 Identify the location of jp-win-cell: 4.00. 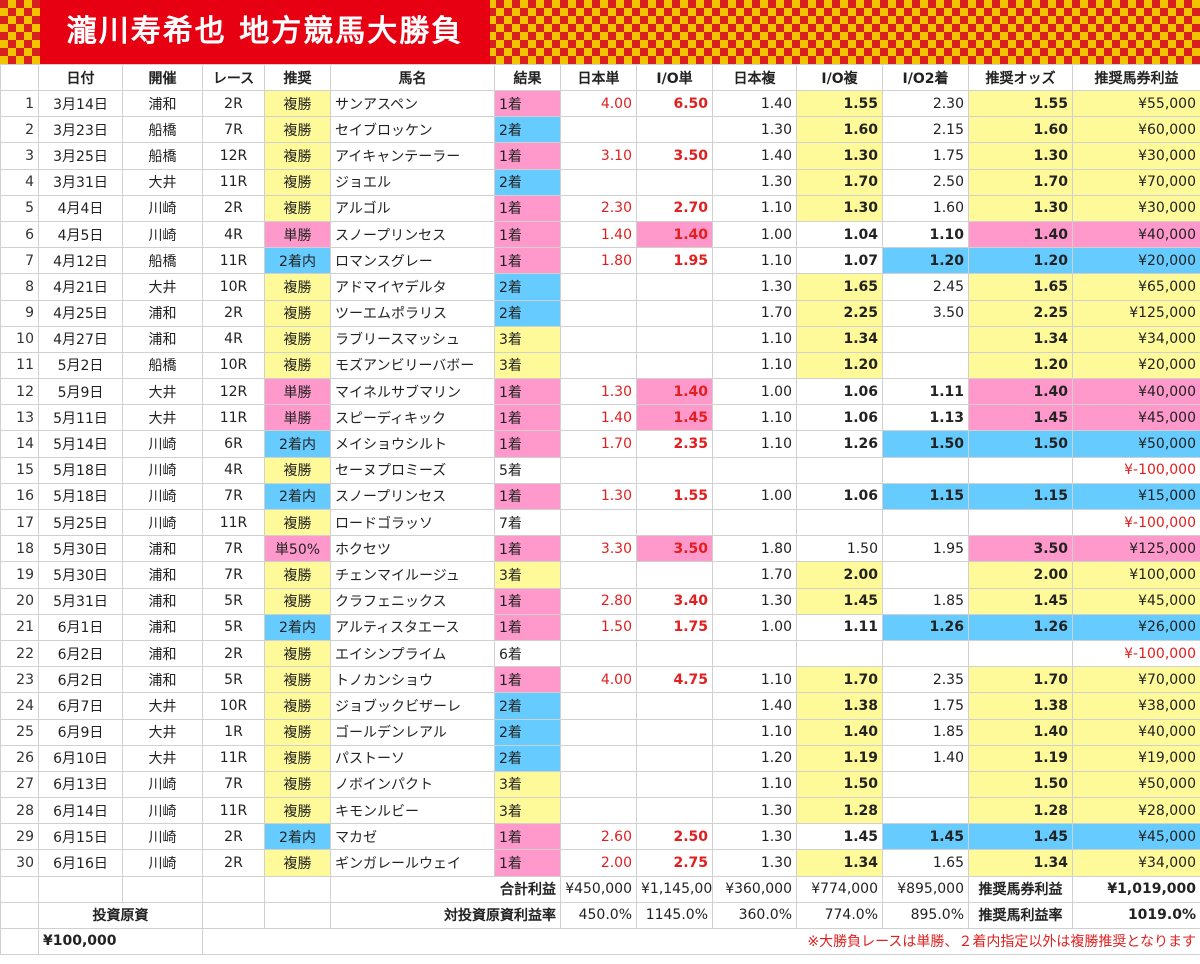
(598, 103).